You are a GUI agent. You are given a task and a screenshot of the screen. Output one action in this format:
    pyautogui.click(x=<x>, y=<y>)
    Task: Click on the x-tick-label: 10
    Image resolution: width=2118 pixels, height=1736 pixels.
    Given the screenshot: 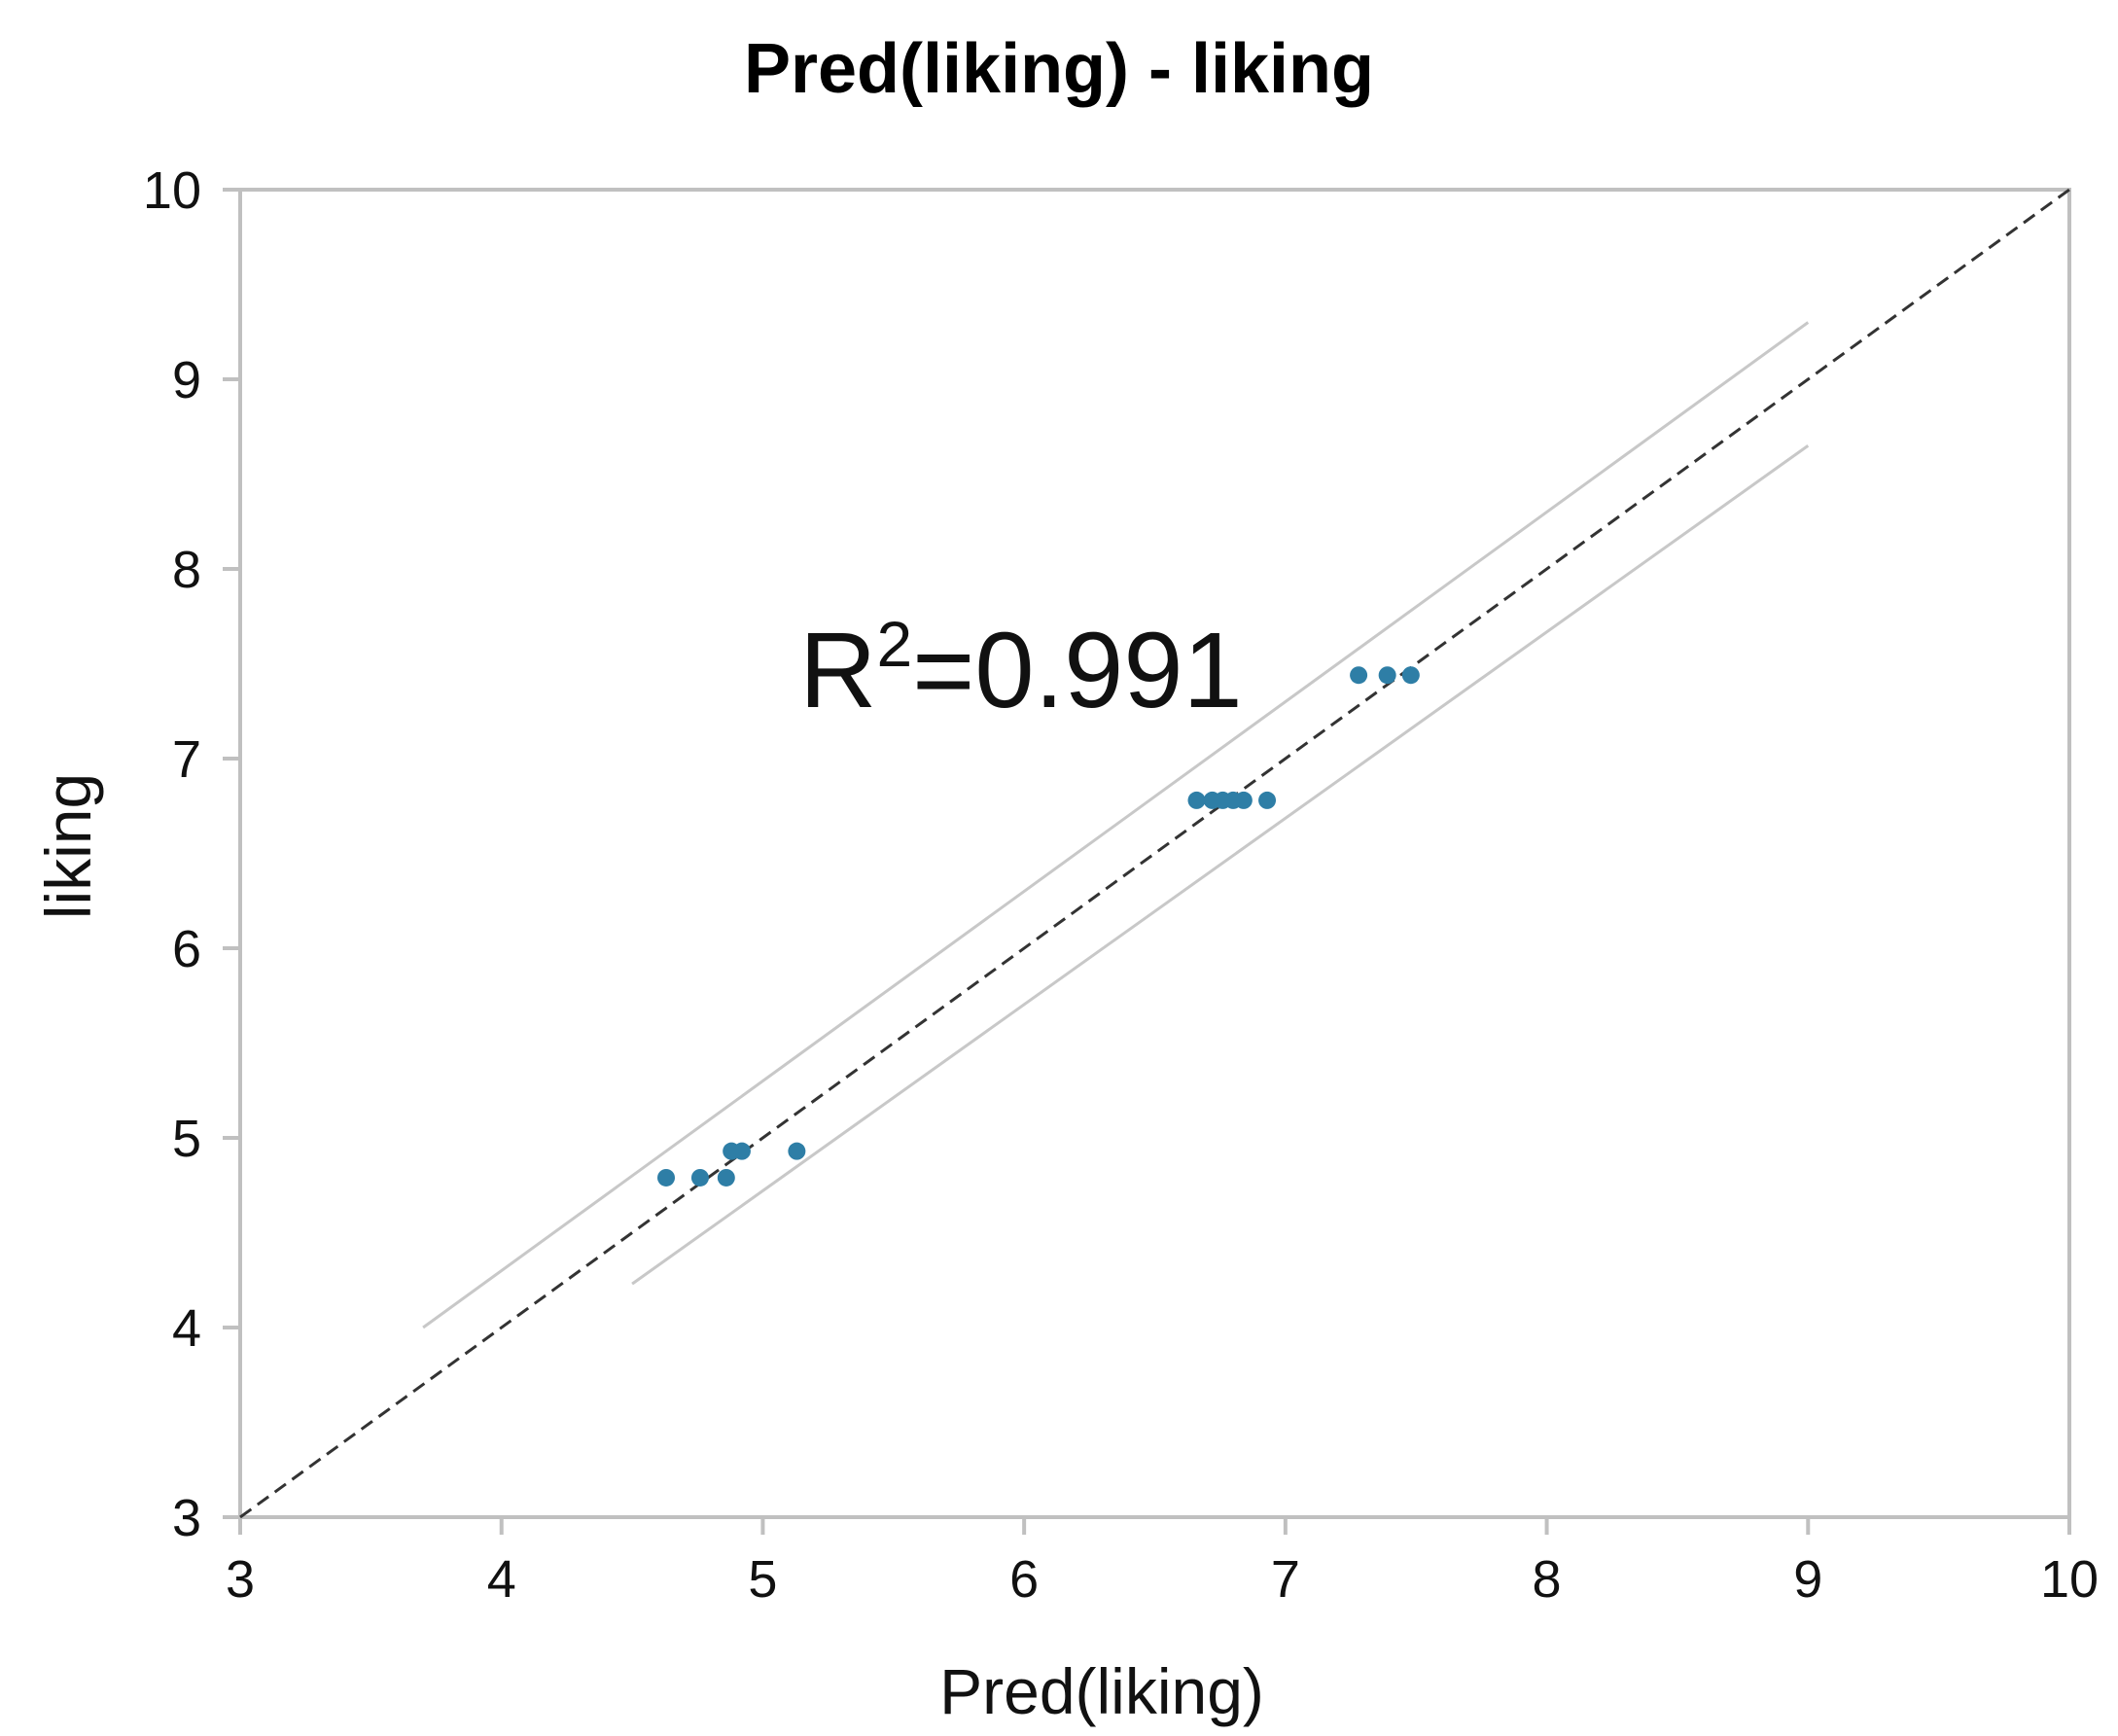 What is the action you would take?
    pyautogui.click(x=2070, y=1579)
    